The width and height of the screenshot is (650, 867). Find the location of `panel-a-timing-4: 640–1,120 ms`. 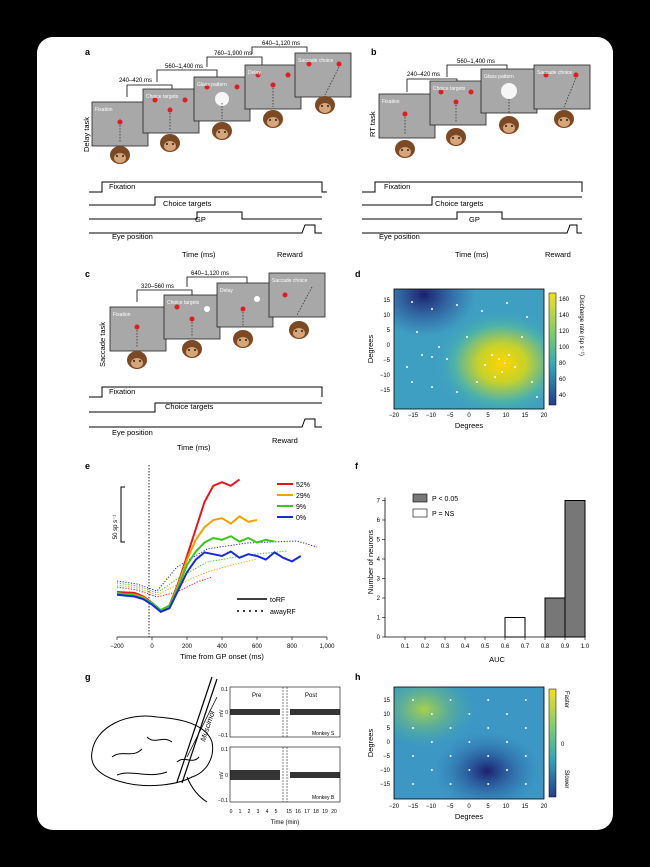

panel-a-timing-4: 640–1,120 ms is located at coordinates (281, 44).